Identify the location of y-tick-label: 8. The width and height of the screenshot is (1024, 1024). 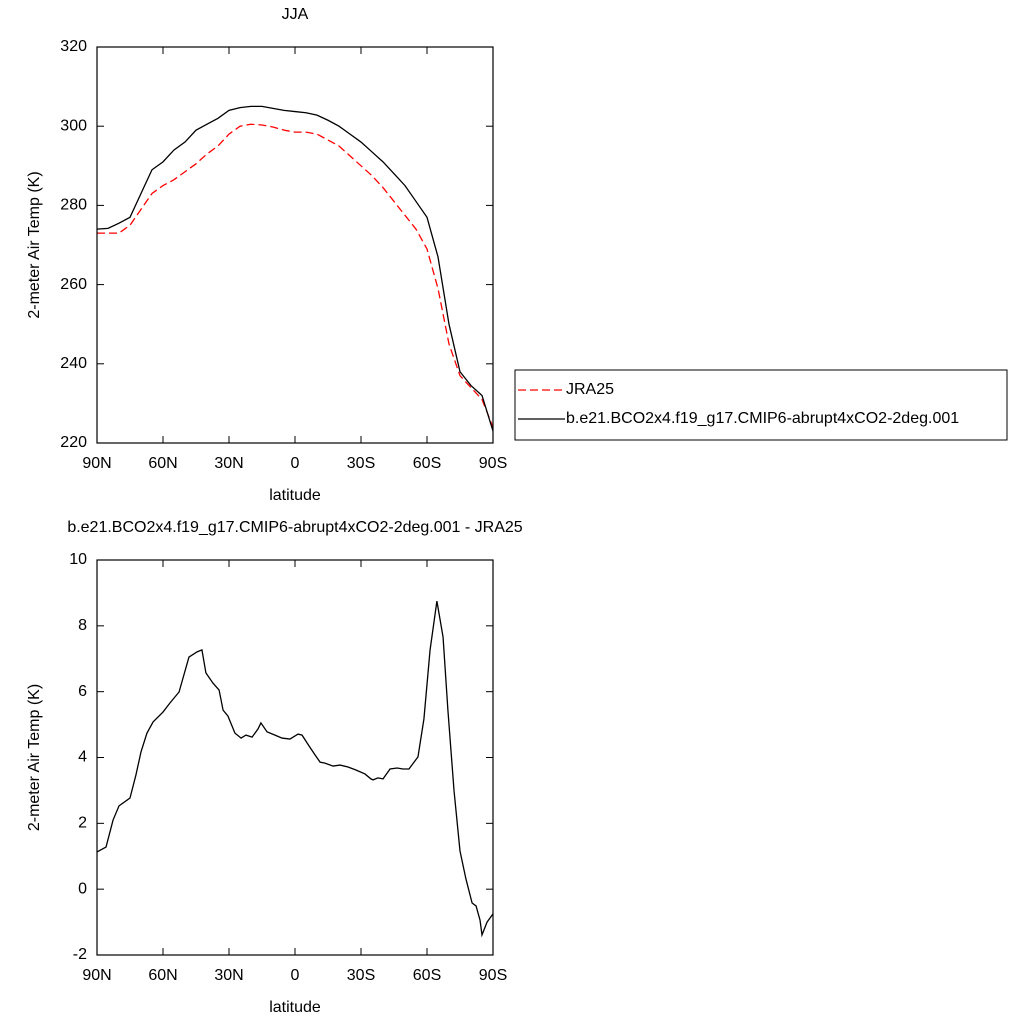
(82, 625).